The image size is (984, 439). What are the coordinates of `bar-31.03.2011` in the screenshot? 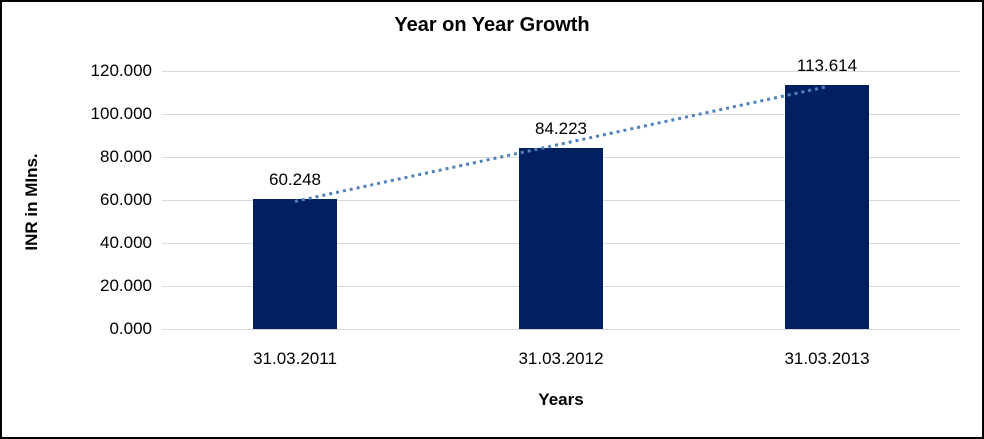 It's located at (295, 264).